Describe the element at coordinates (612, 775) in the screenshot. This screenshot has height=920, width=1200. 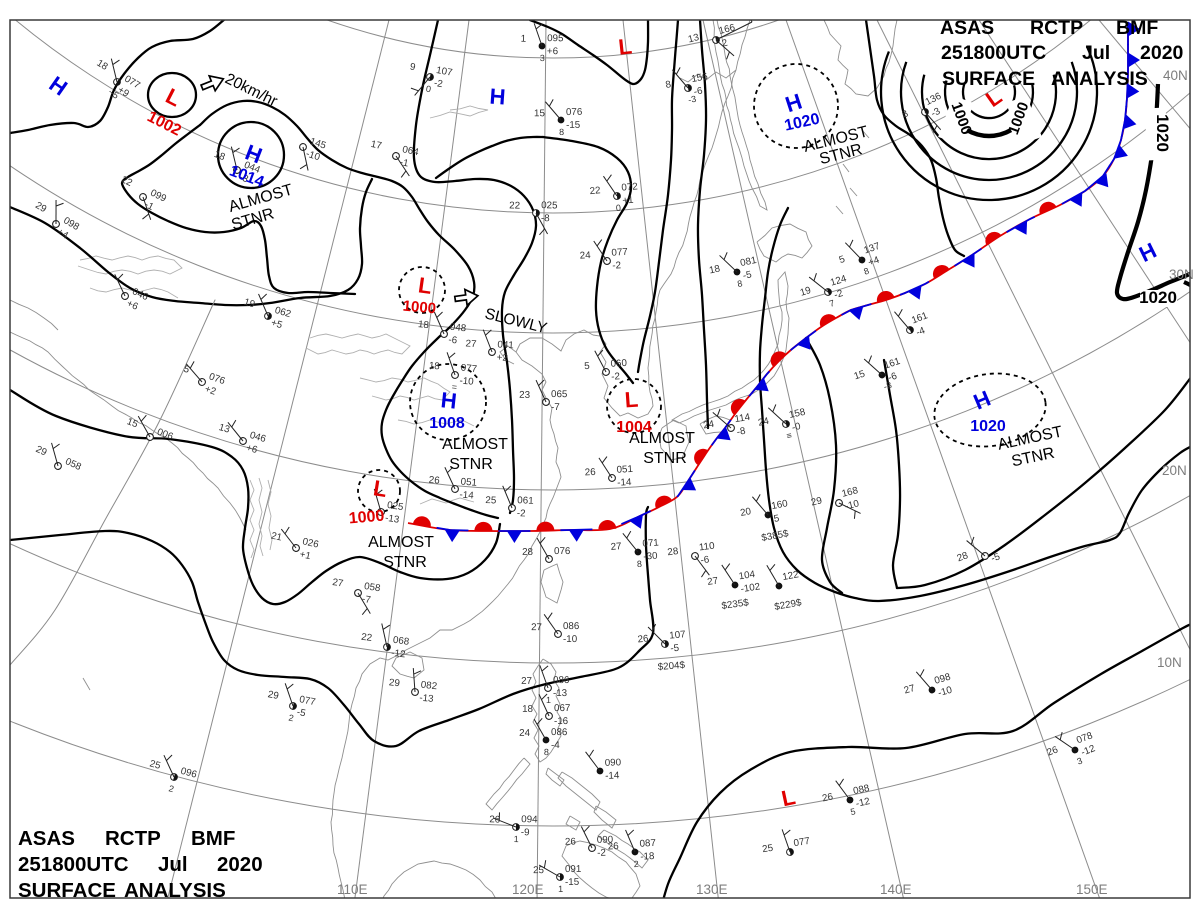
I see `svg-text: -14` at that location.